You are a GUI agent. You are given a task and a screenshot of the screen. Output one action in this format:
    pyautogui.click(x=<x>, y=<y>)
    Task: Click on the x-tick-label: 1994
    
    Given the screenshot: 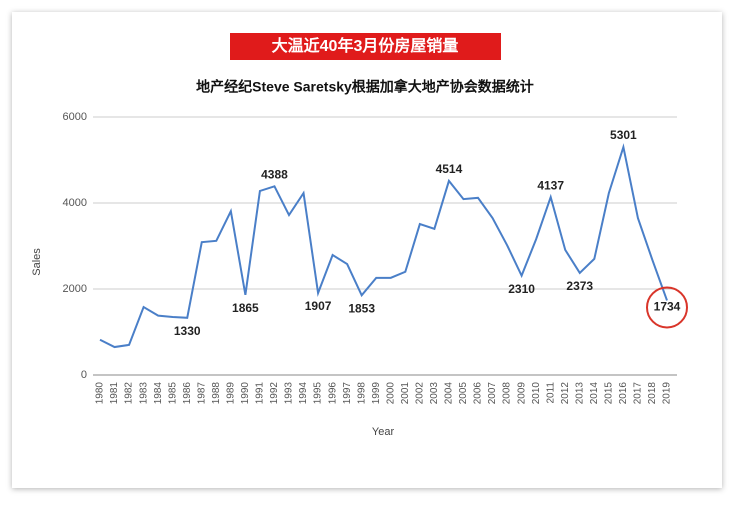 What is the action you would take?
    pyautogui.click(x=303, y=393)
    